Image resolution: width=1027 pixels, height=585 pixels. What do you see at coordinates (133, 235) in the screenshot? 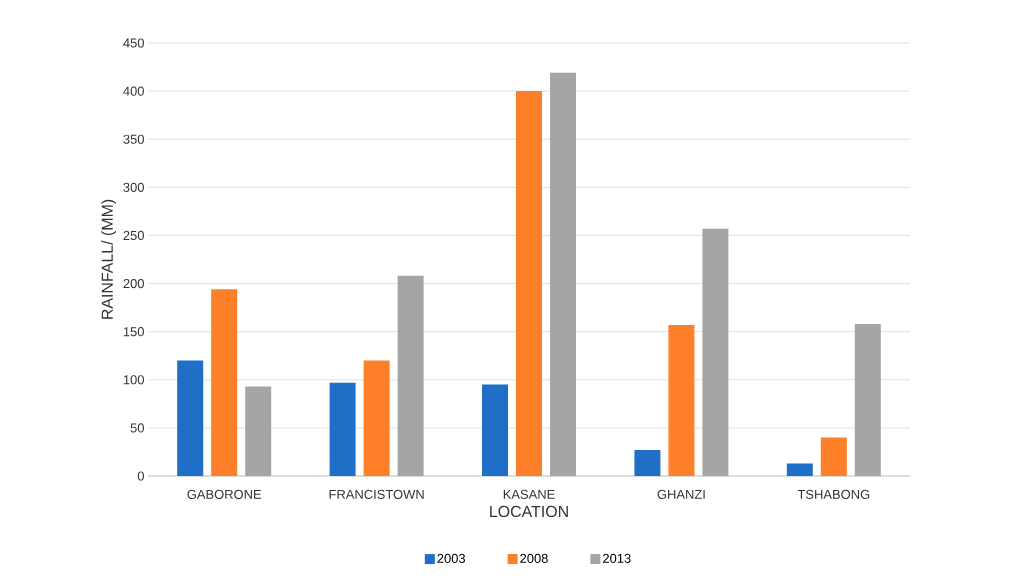
I see `y-tick-label: 250` at bounding box center [133, 235].